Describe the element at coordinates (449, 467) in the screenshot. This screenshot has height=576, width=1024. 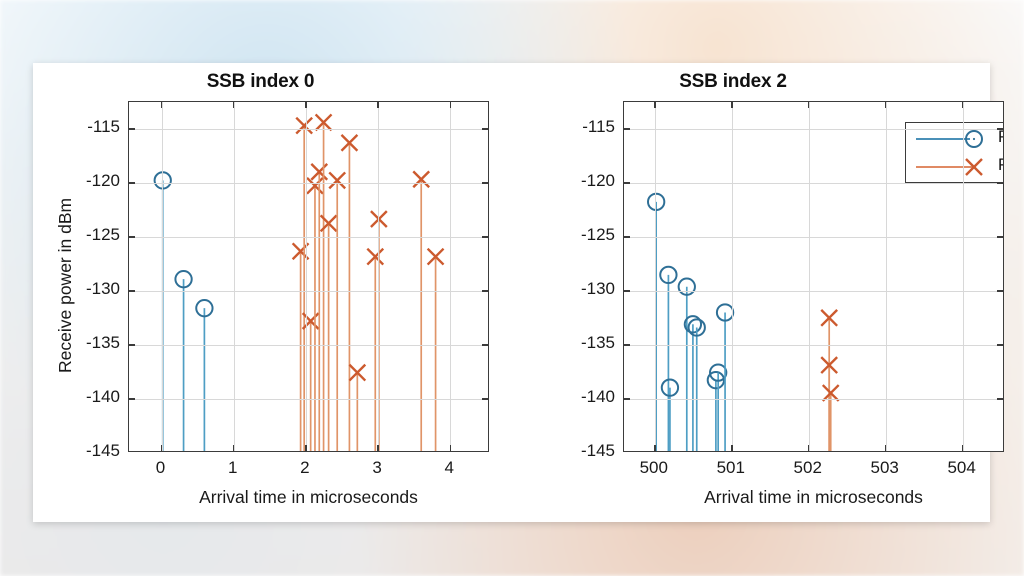
I see `x-tick-label: 4` at that location.